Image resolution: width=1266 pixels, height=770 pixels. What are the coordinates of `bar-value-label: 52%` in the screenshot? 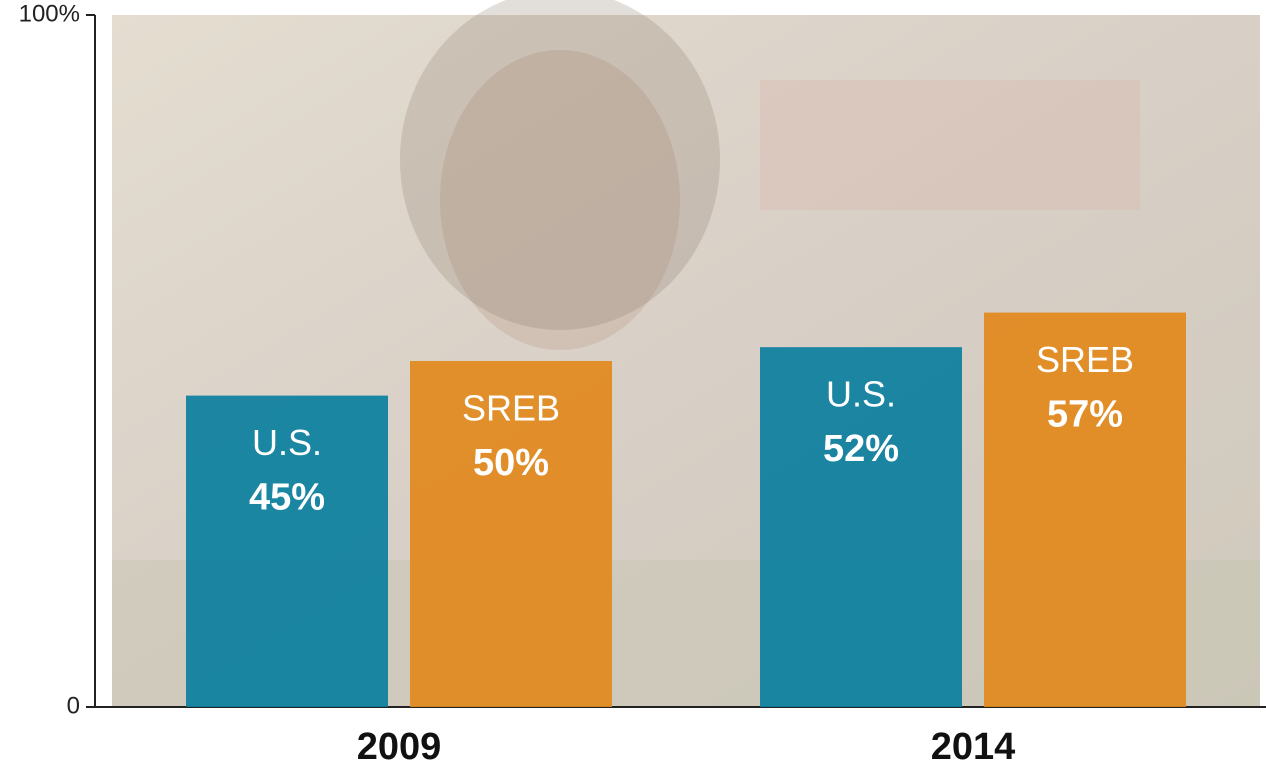 It's located at (861, 449).